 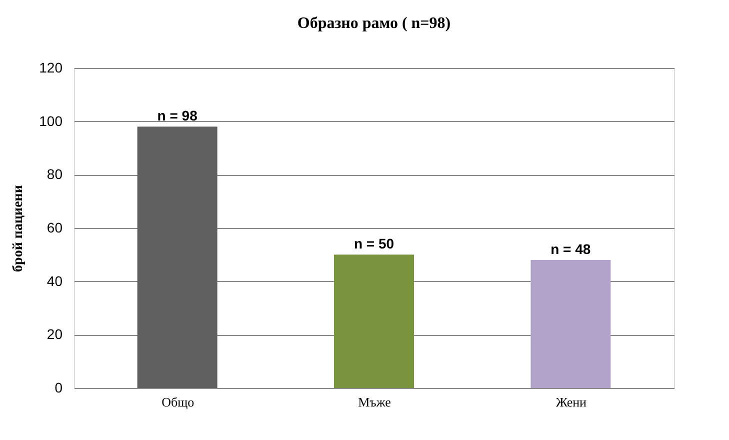 What do you see at coordinates (58, 388) in the screenshot?
I see `y-tick-label: 0` at bounding box center [58, 388].